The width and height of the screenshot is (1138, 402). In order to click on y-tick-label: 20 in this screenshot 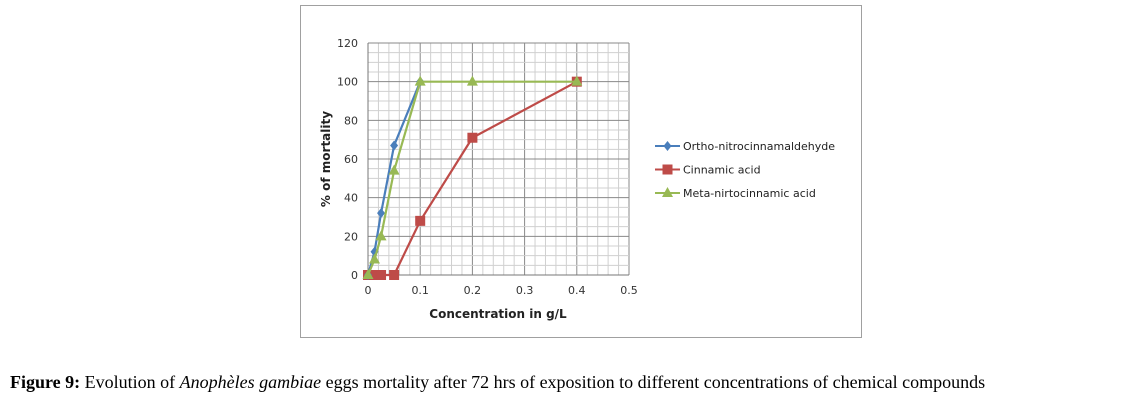, I will do `click(351, 236)`.